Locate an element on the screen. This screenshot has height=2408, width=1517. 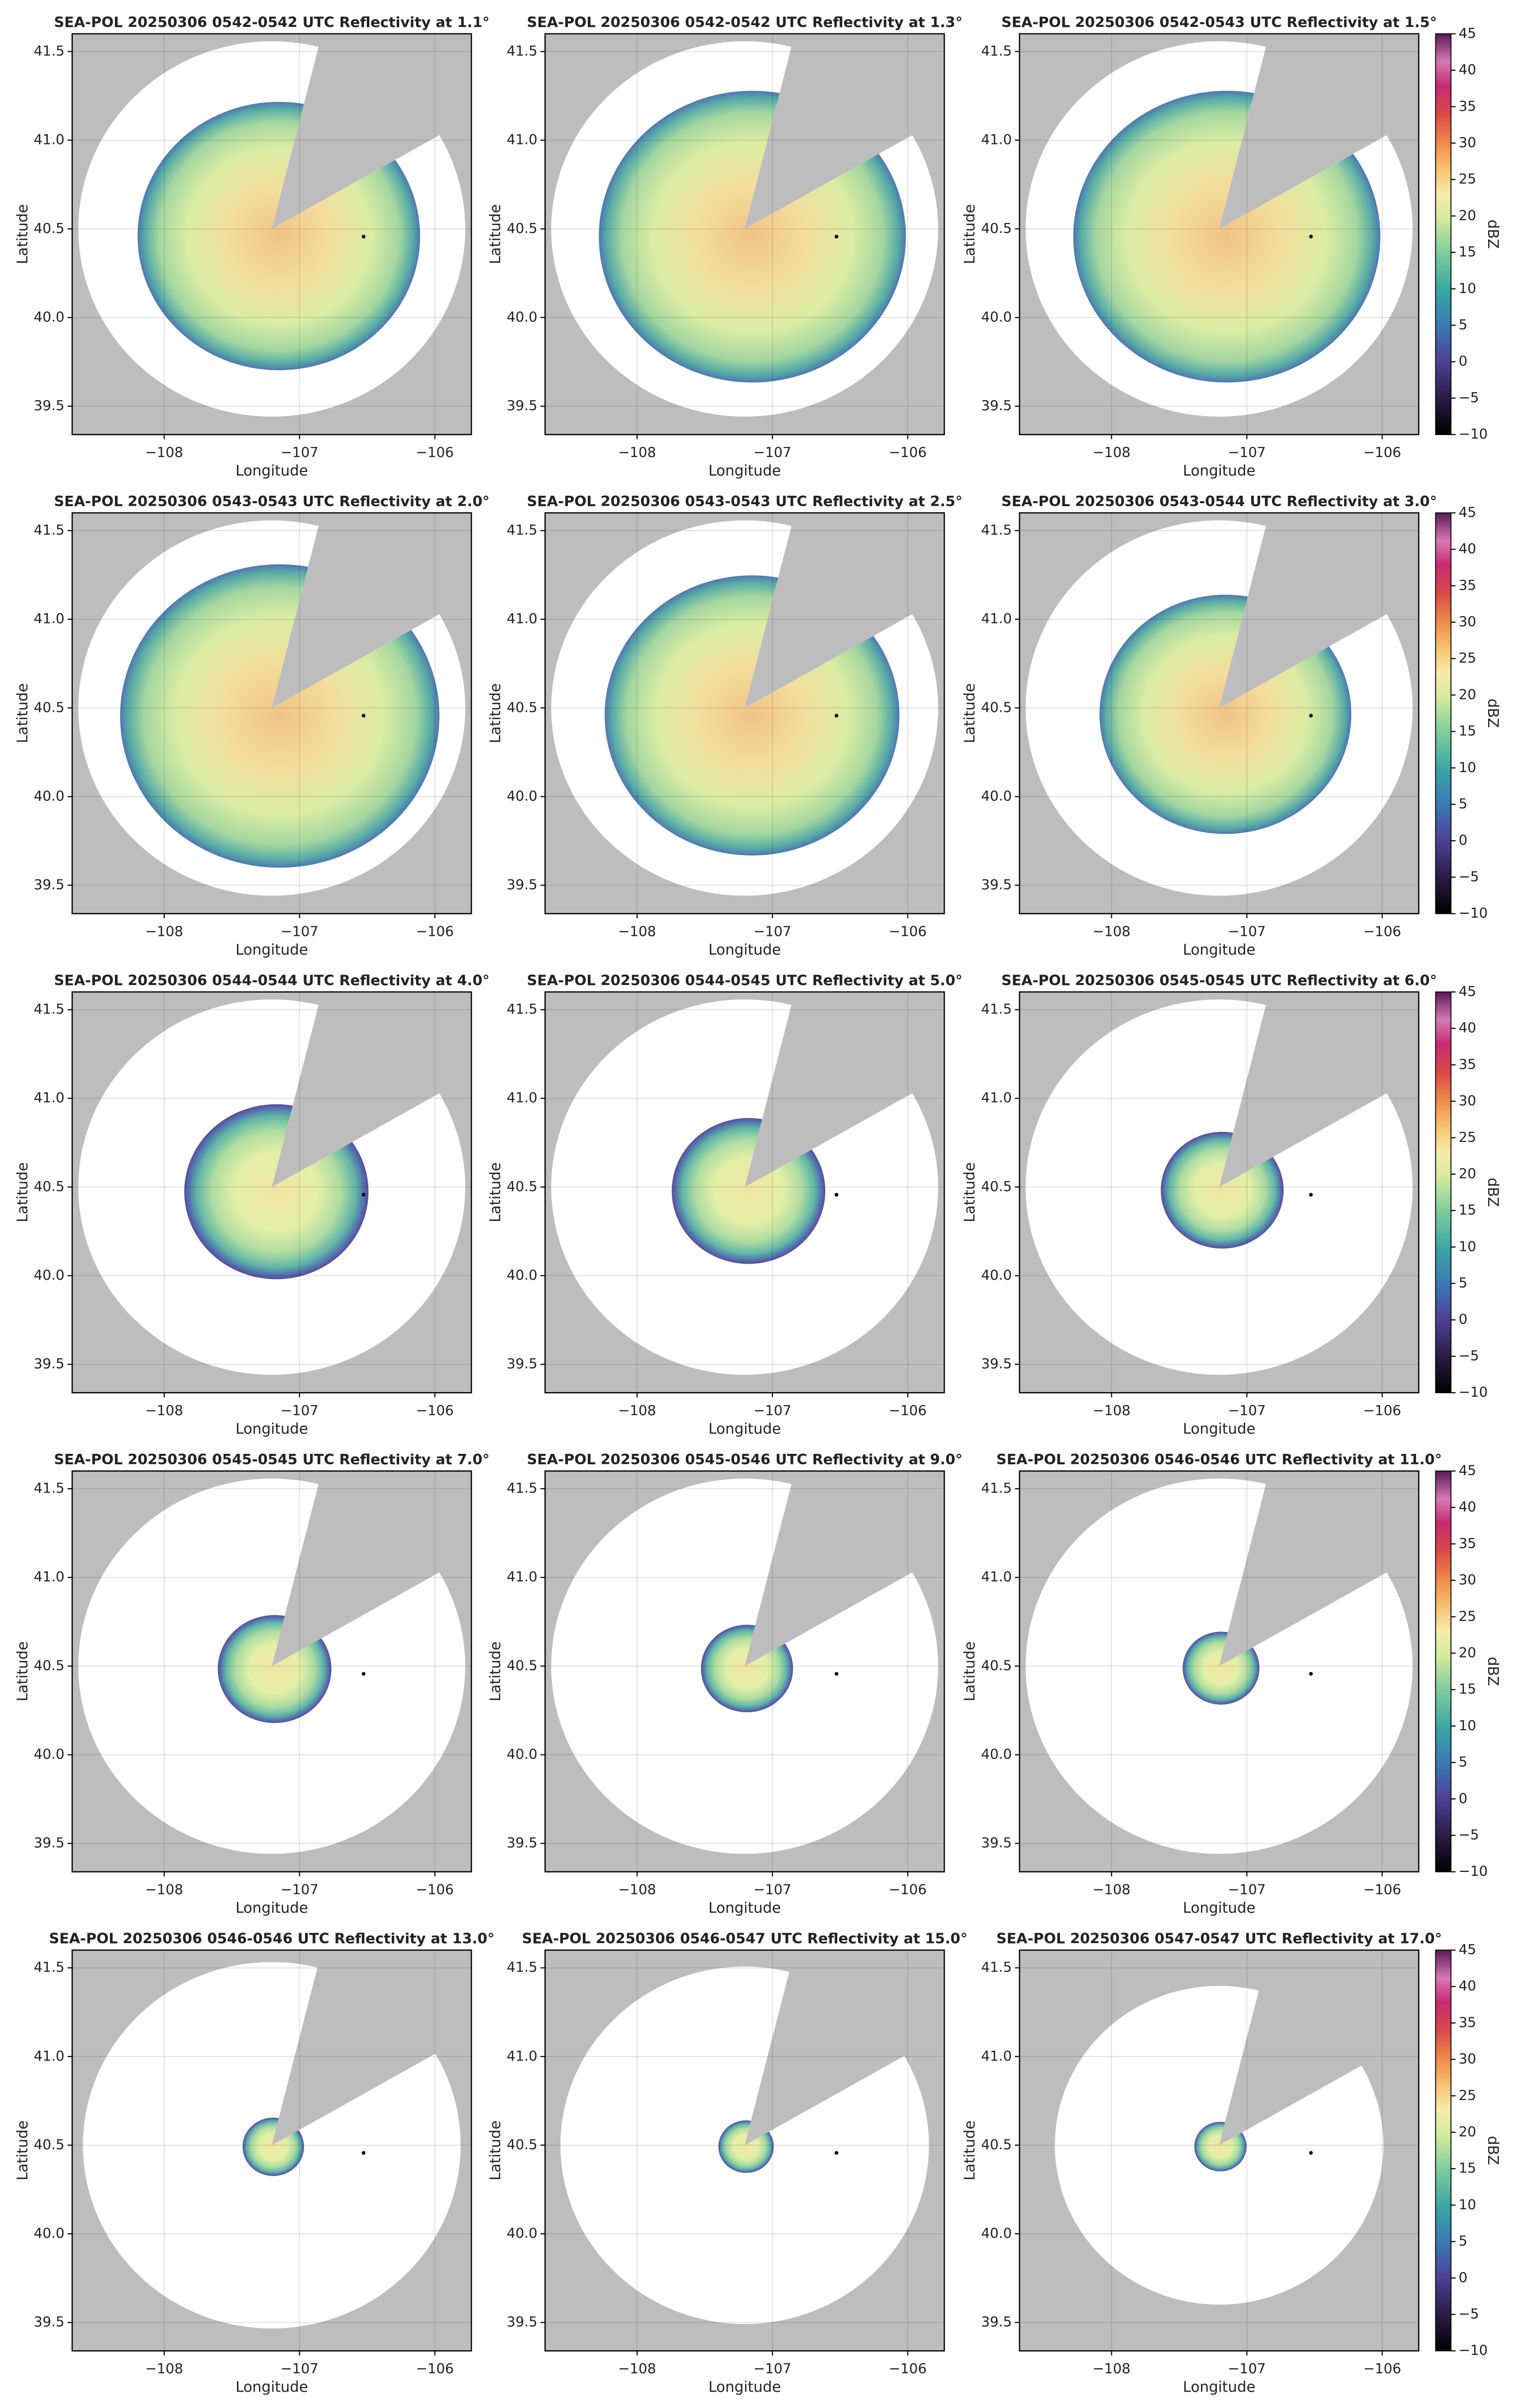
colorbar-tick-label: 0 is located at coordinates (1464, 2278).